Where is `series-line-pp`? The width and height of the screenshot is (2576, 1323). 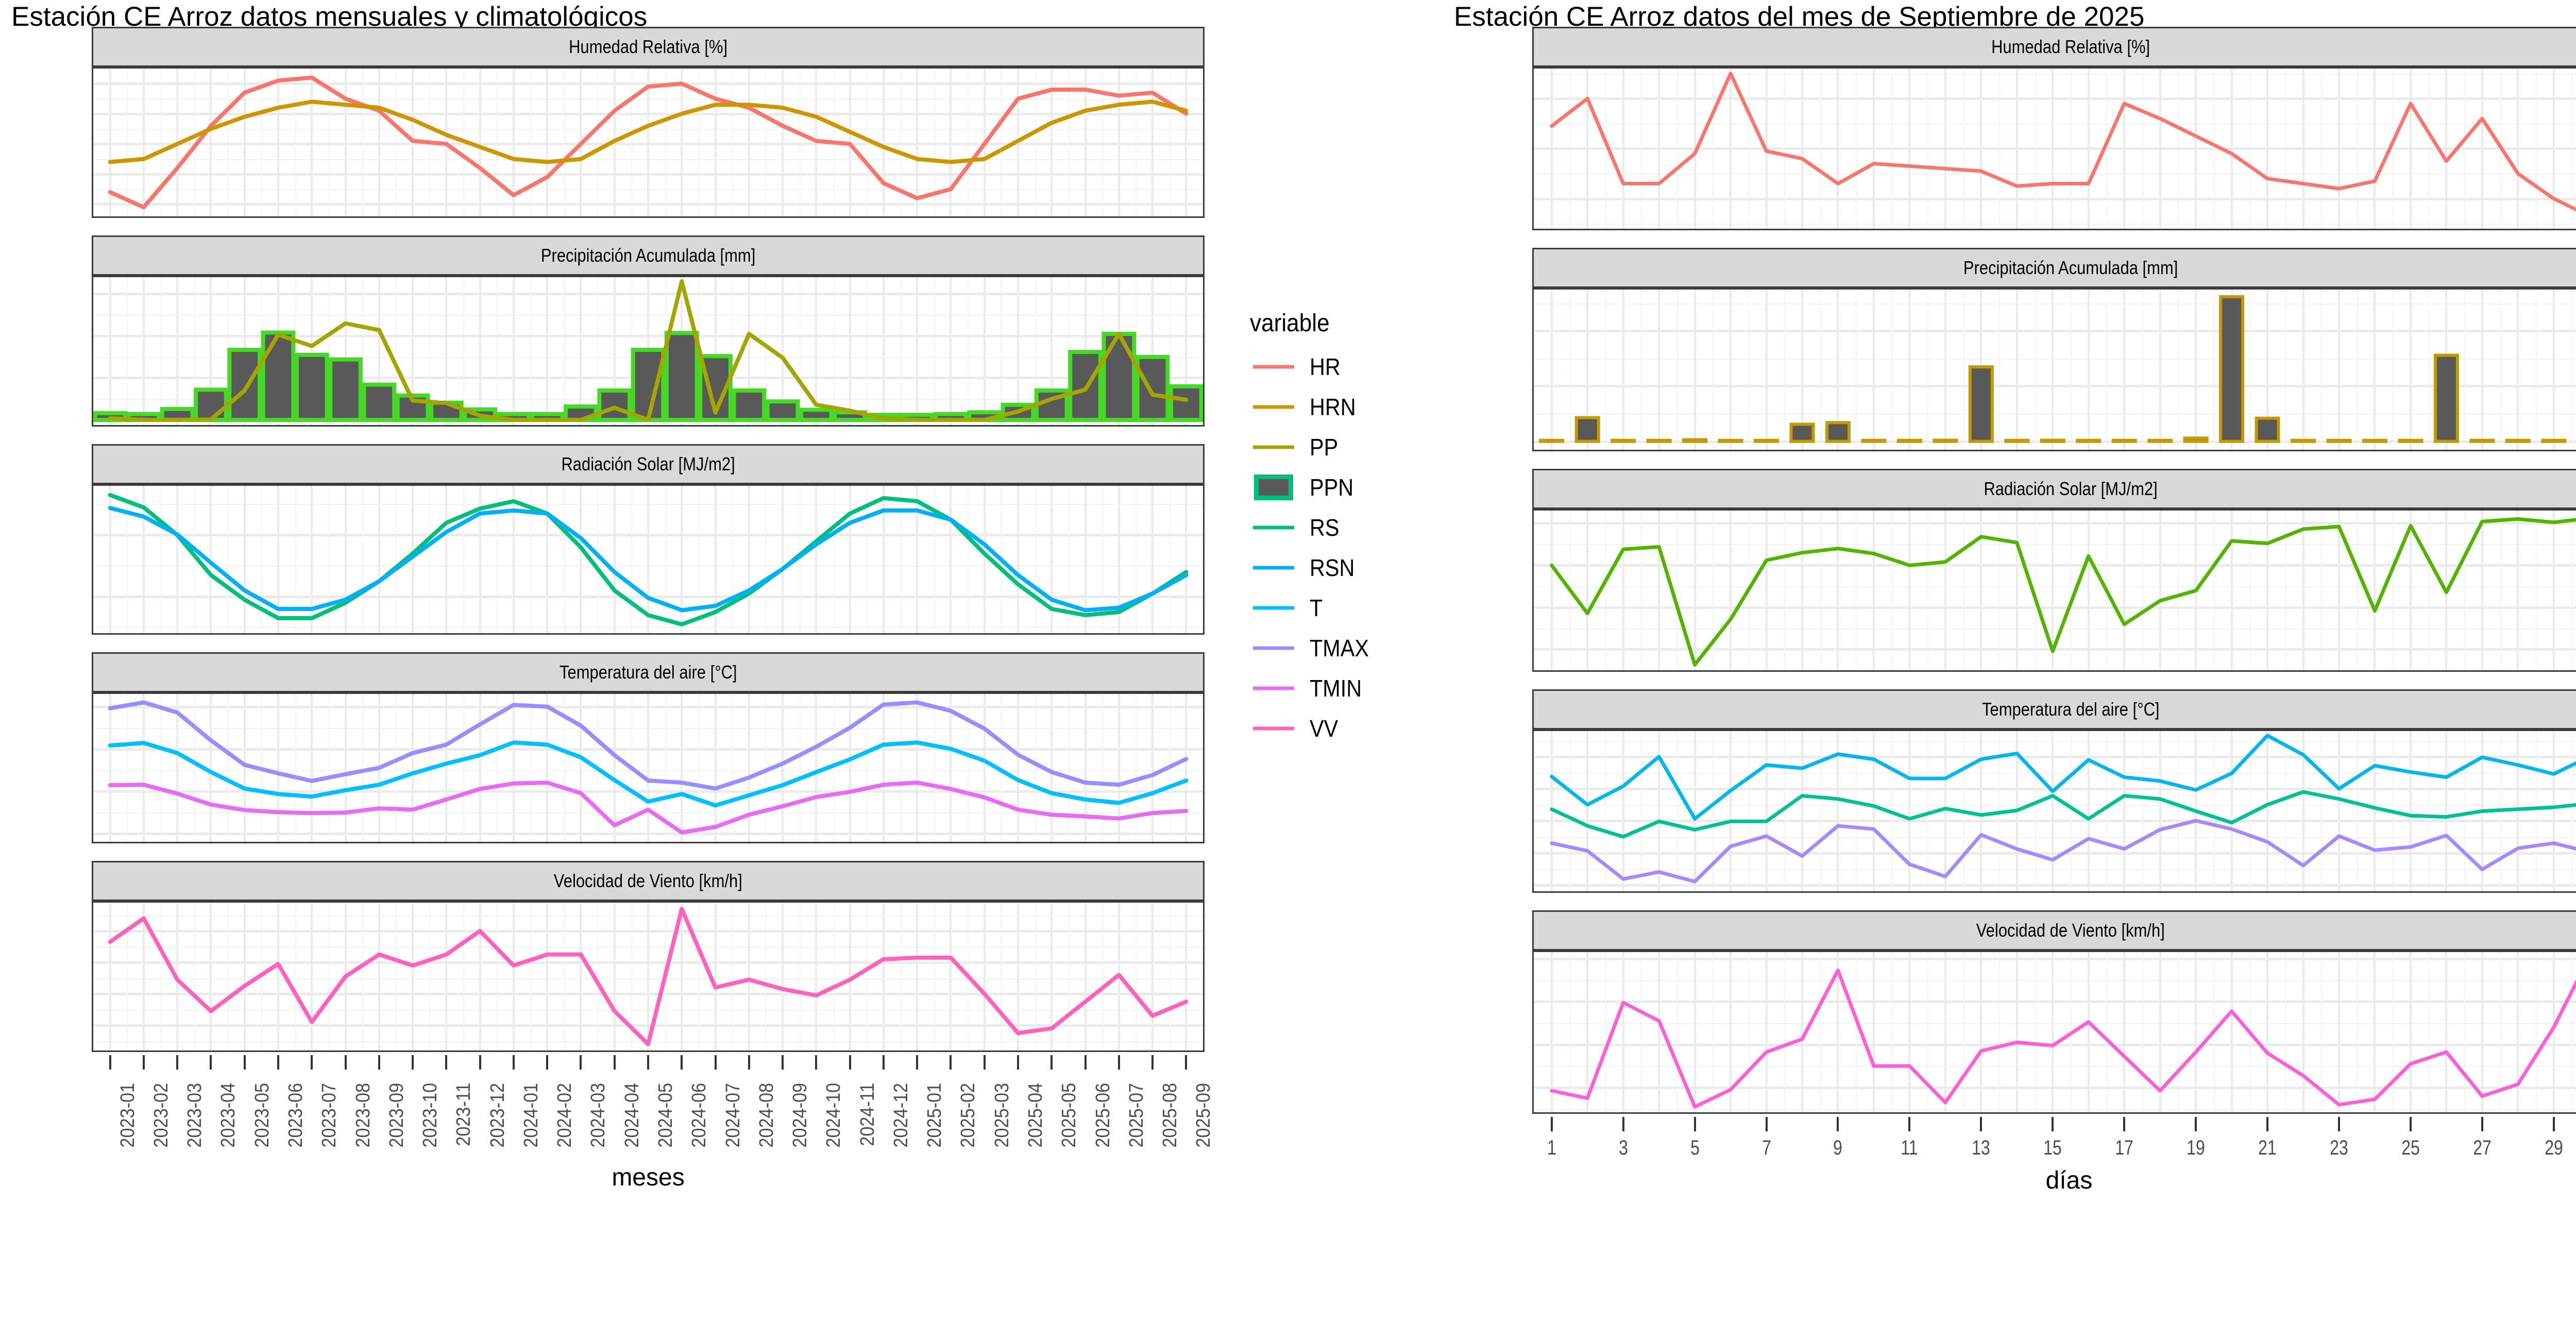
series-line-pp is located at coordinates (648, 351).